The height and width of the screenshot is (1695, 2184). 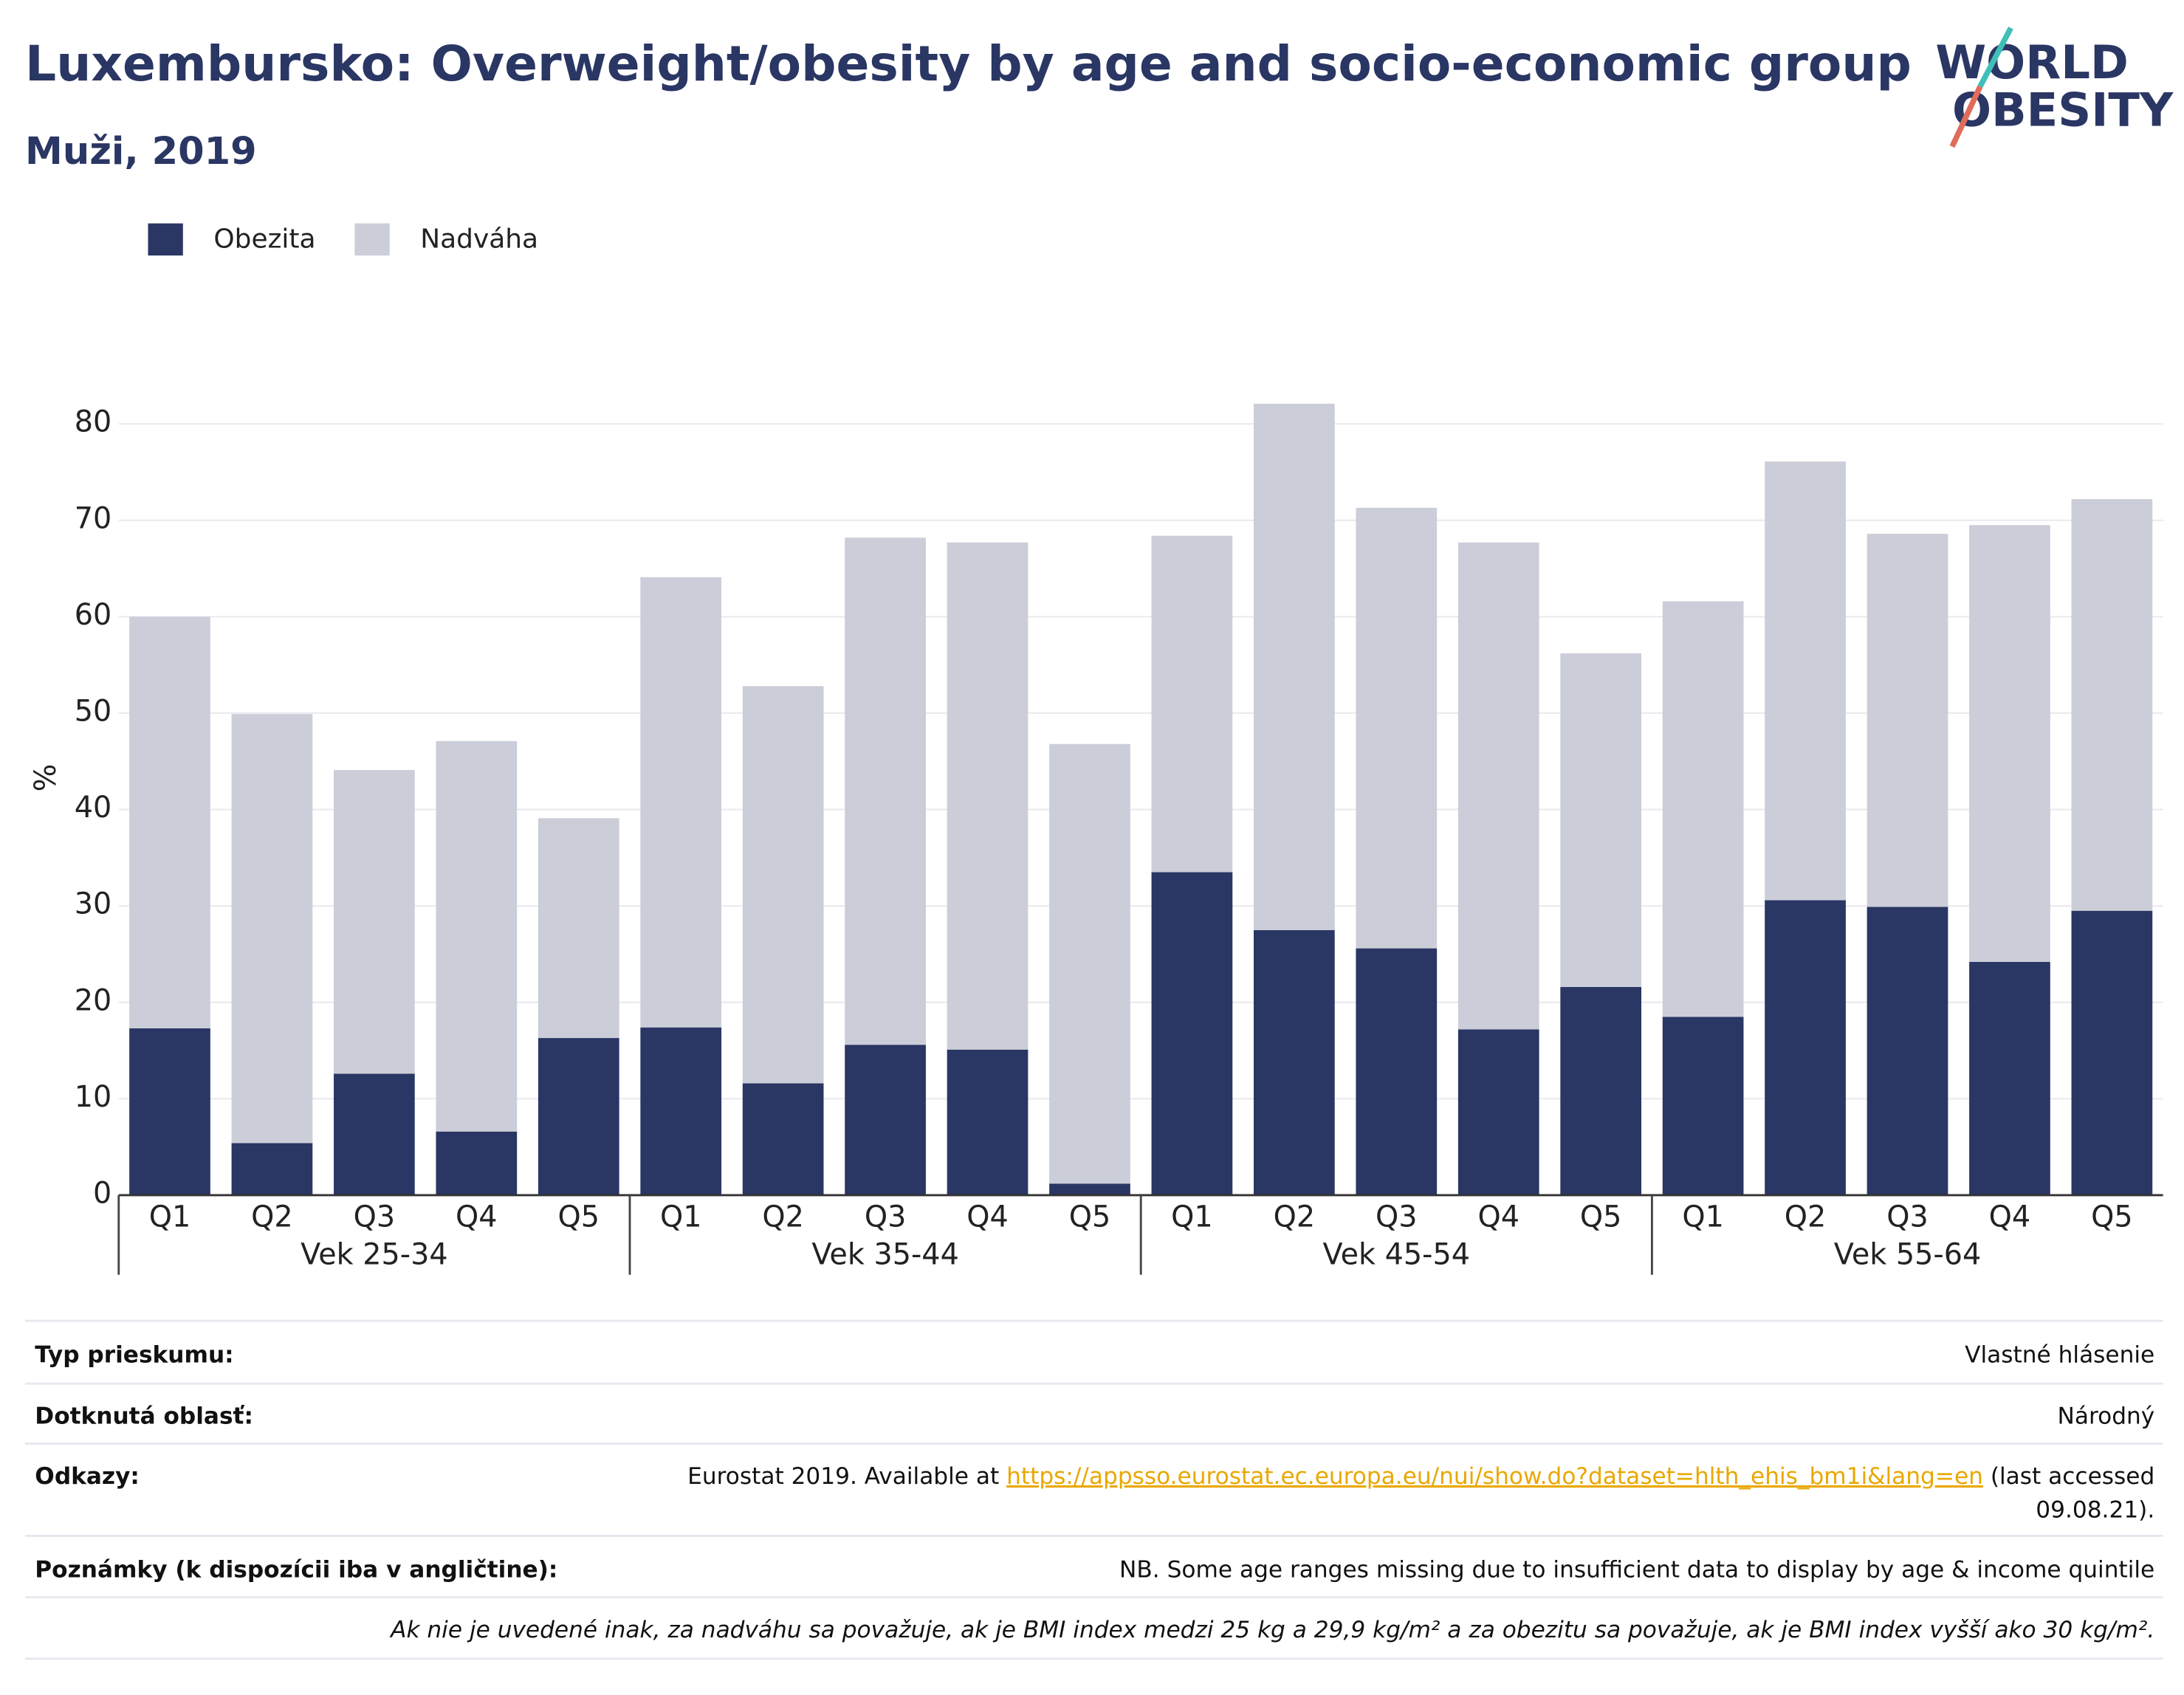 What do you see at coordinates (479, 239) in the screenshot?
I see `legend-label: Nadváha` at bounding box center [479, 239].